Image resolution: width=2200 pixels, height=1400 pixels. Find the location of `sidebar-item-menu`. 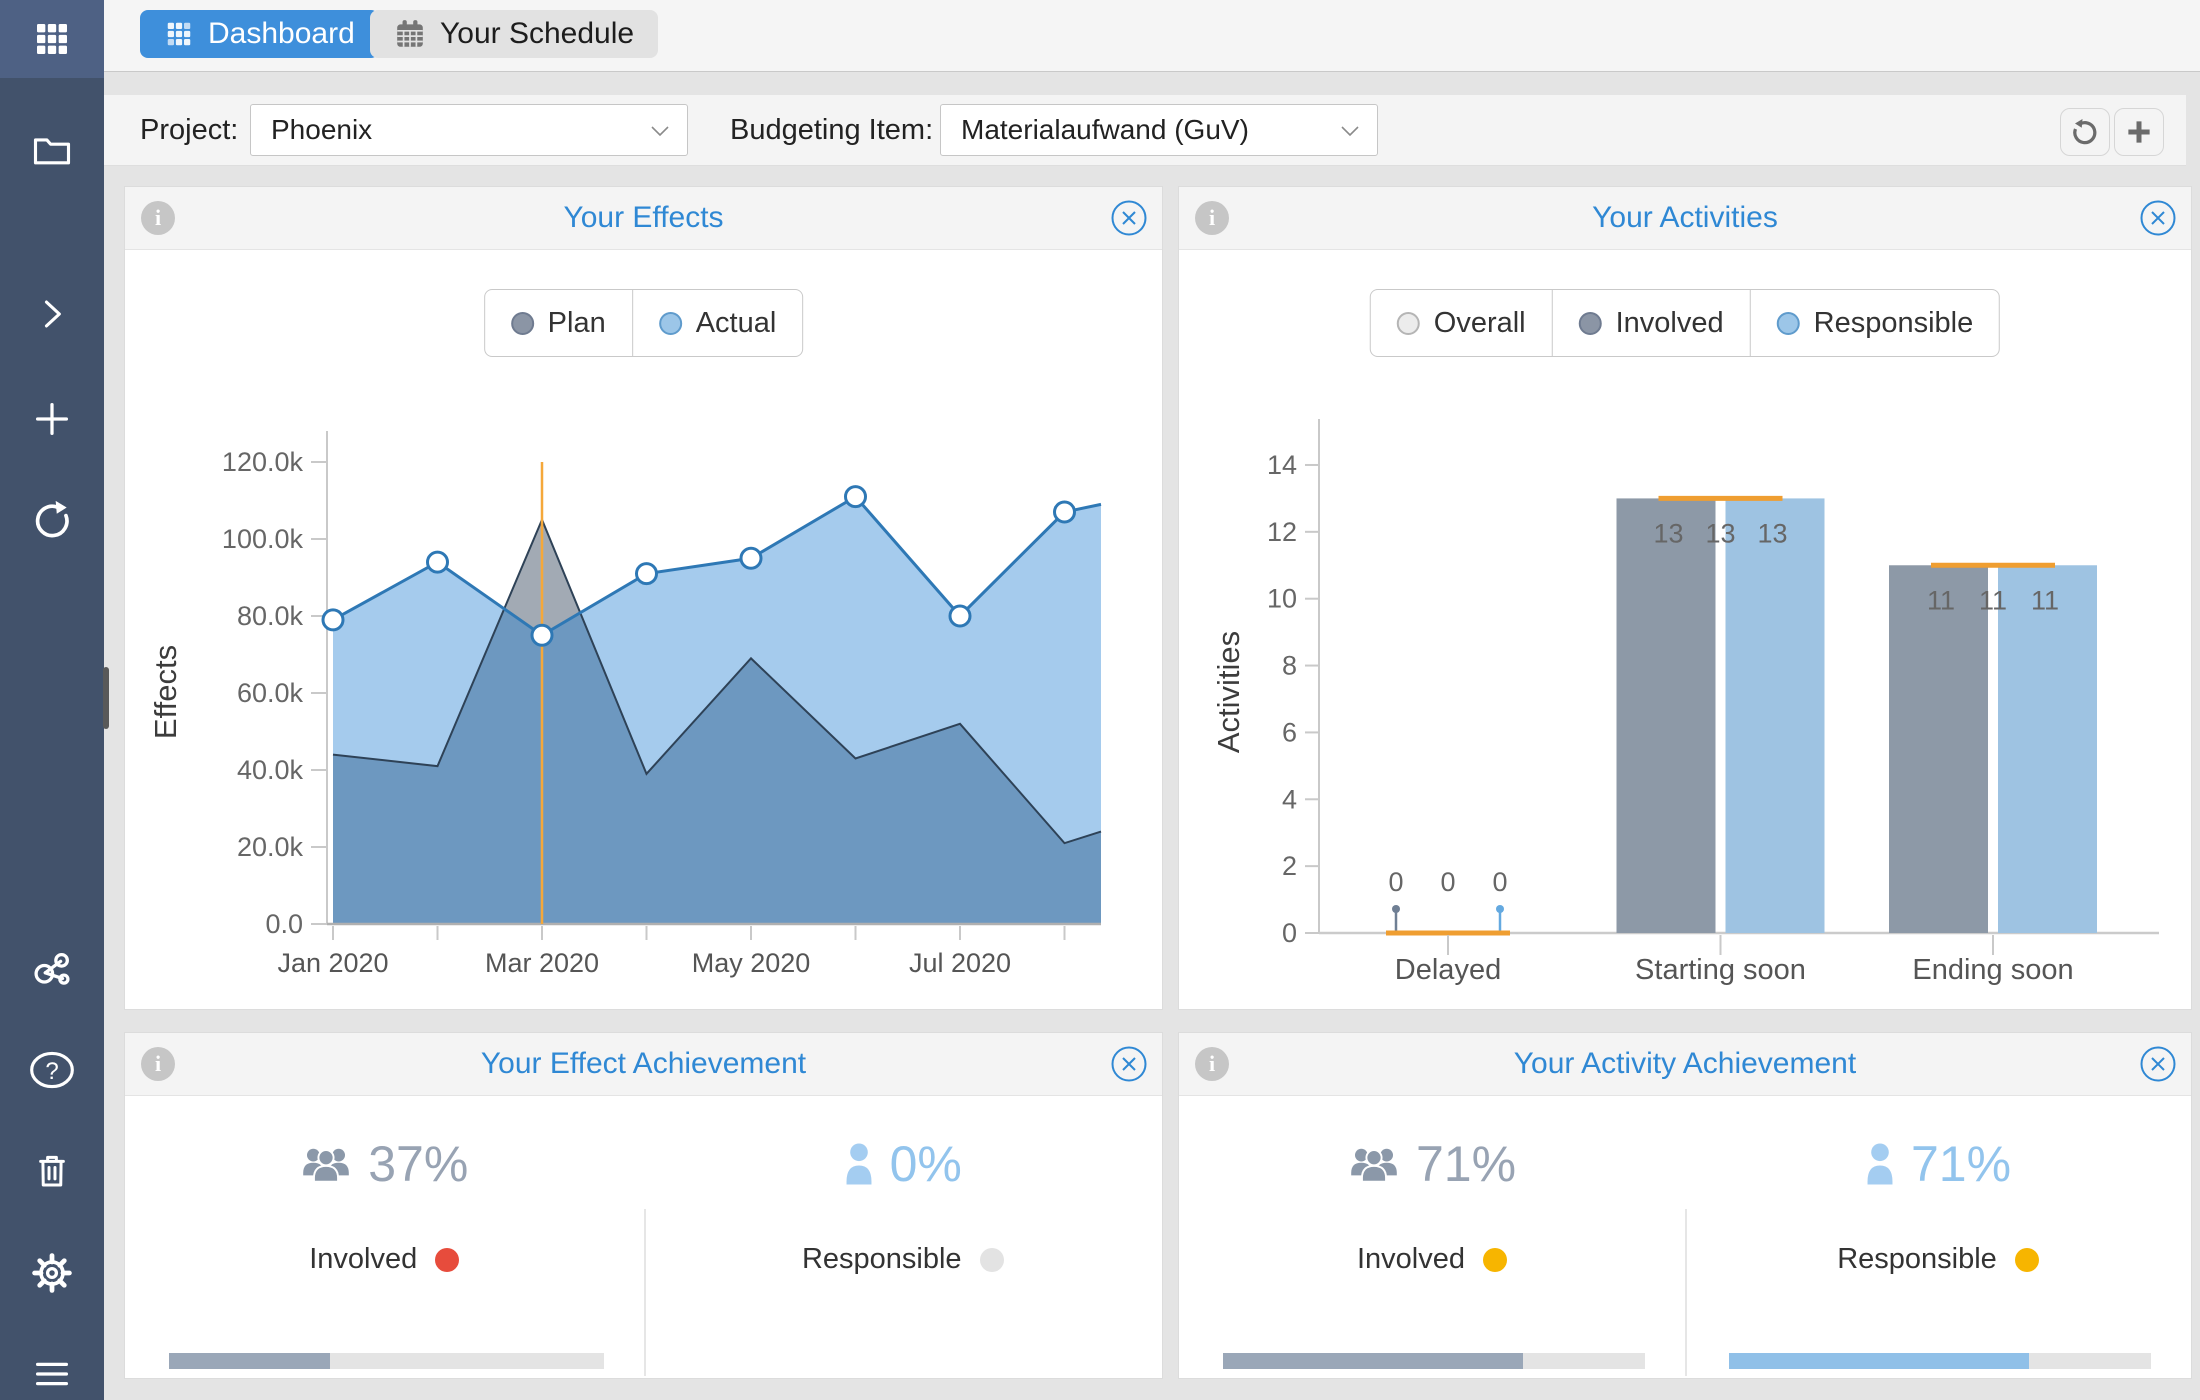

sidebar-item-menu is located at coordinates (52, 1372).